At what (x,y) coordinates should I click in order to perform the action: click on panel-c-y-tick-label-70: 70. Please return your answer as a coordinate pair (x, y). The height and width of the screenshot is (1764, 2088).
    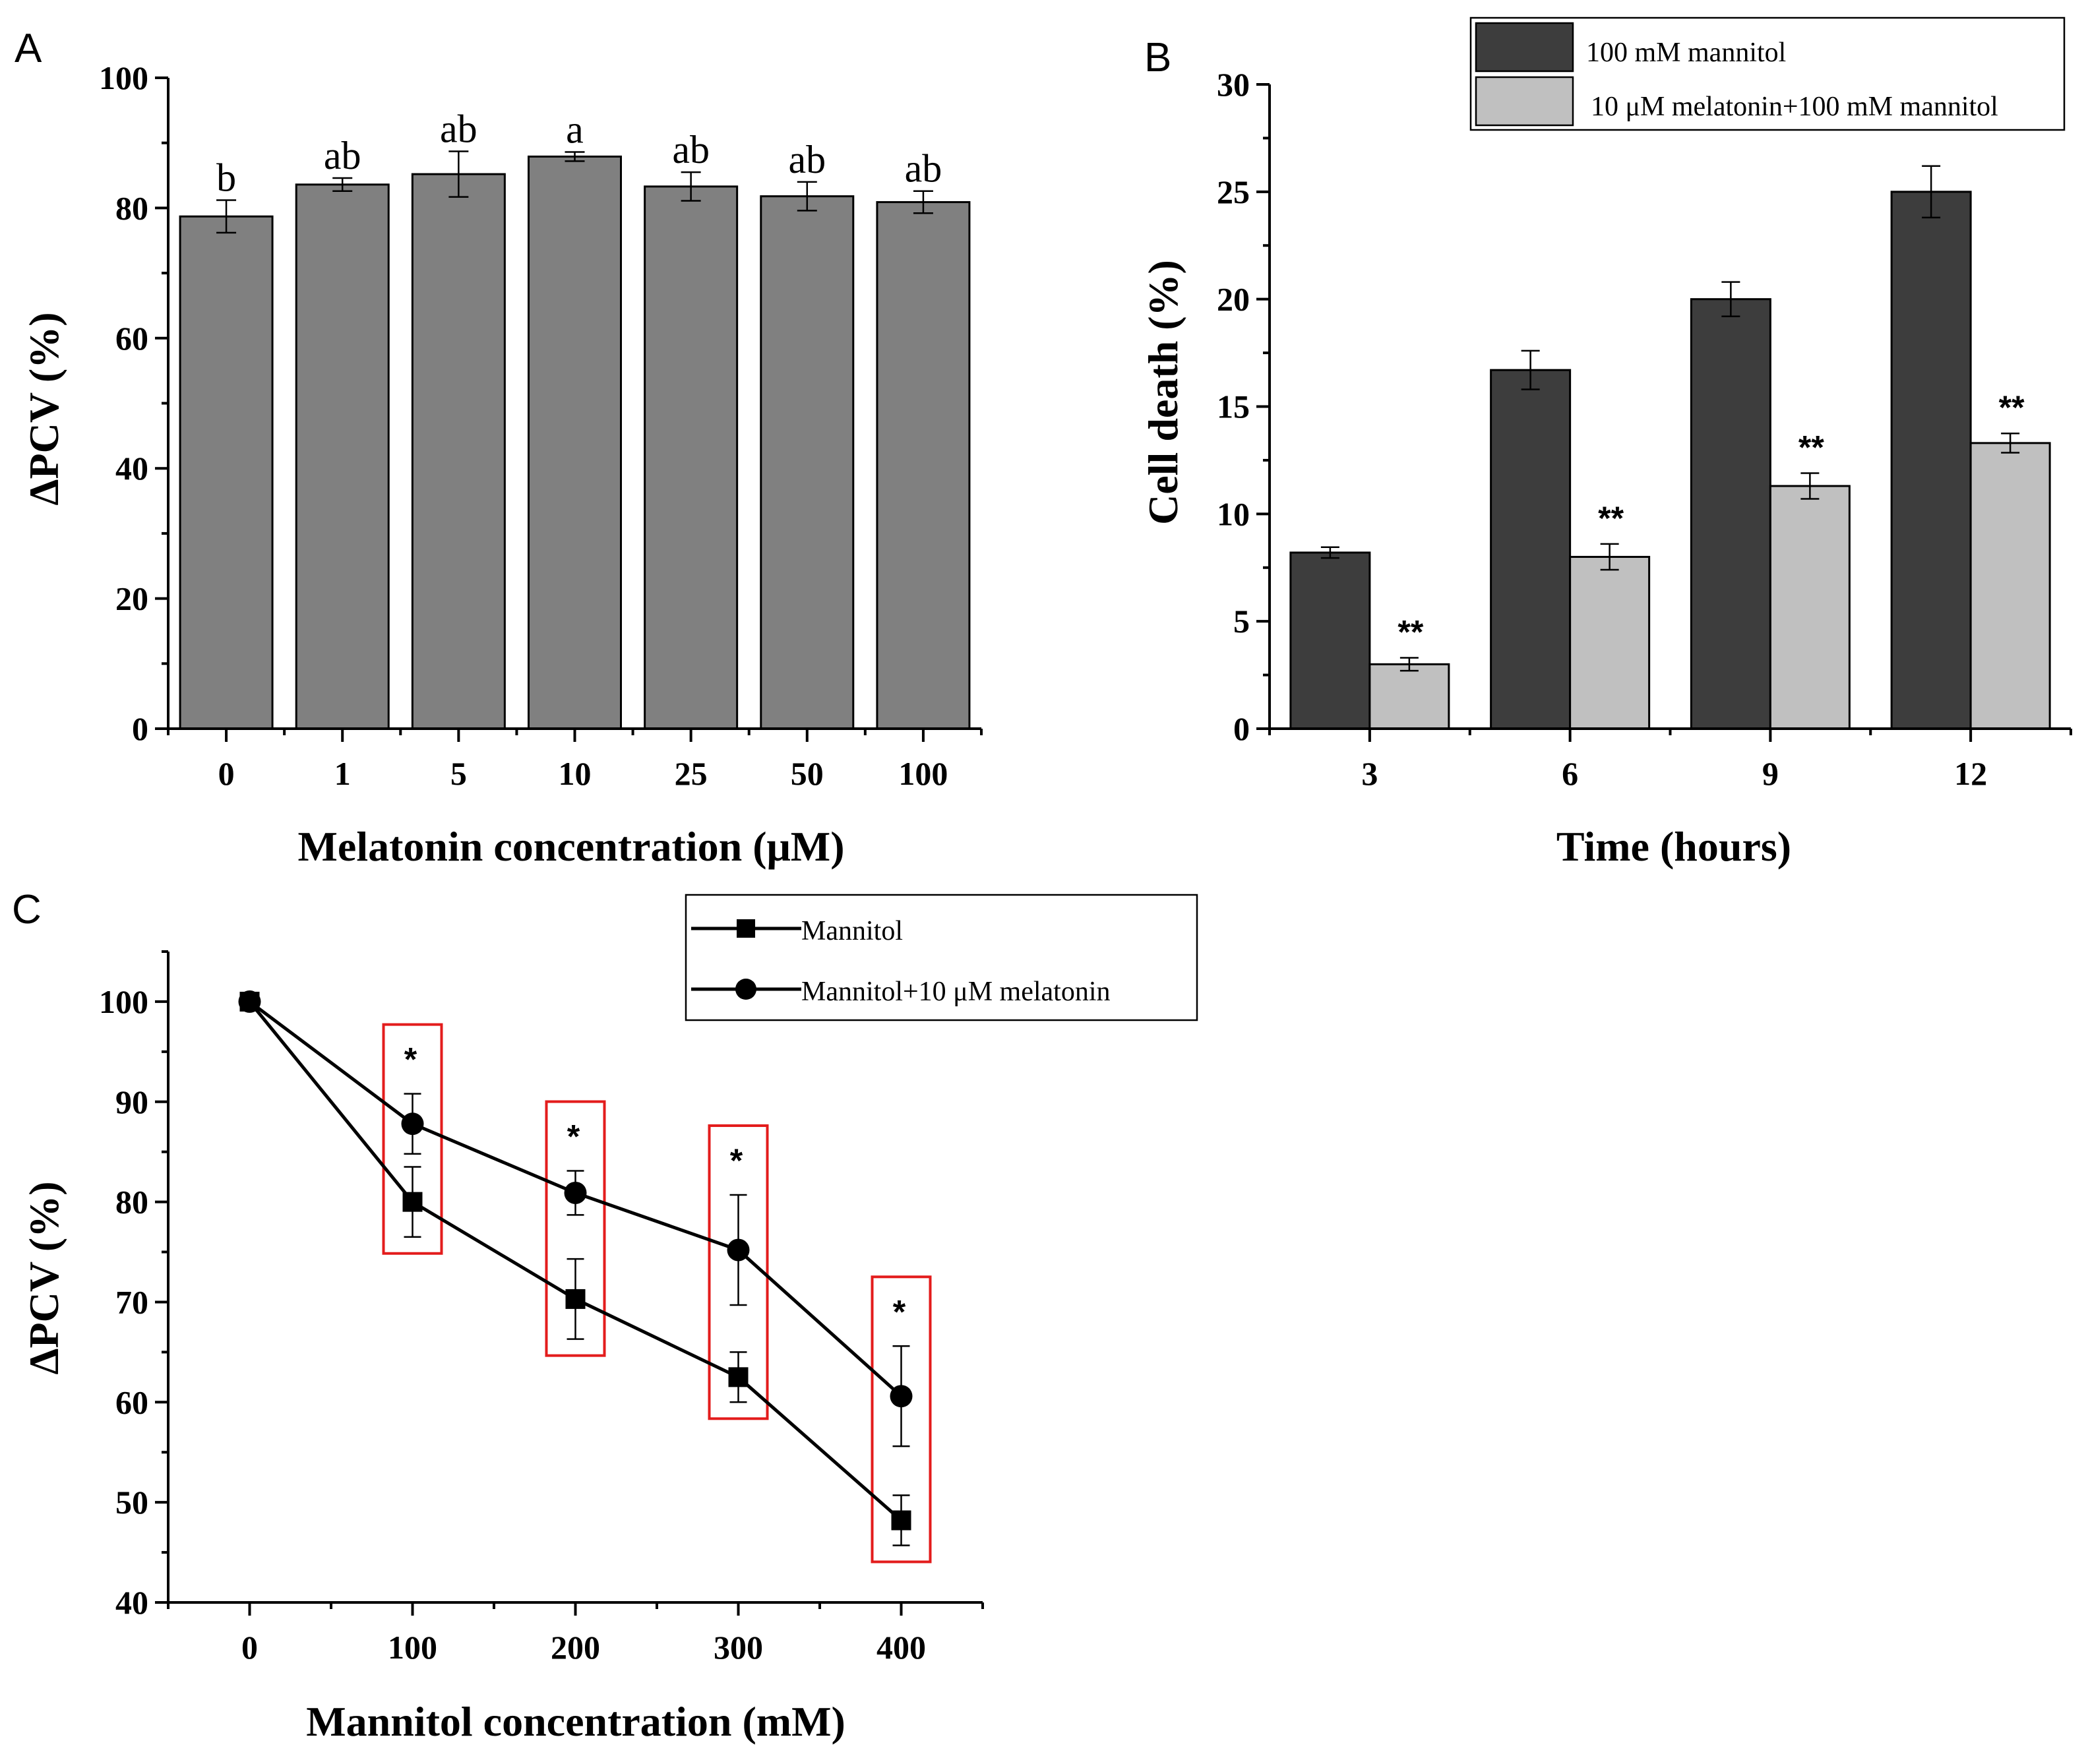
    Looking at the image, I should click on (131, 1302).